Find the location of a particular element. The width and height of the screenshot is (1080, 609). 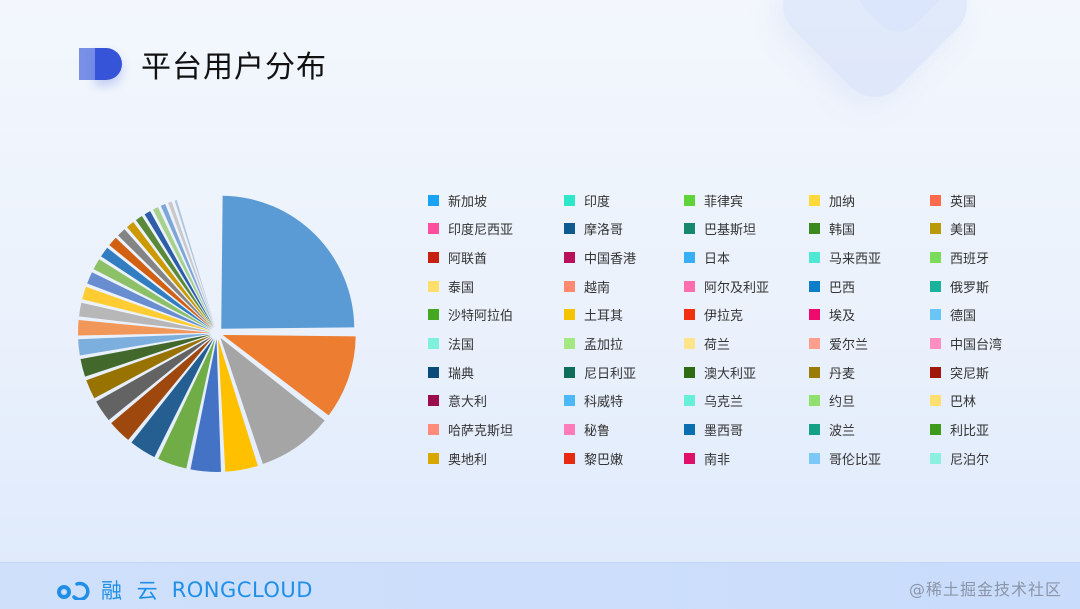

legend-label: 马来西亚 is located at coordinates (855, 259).